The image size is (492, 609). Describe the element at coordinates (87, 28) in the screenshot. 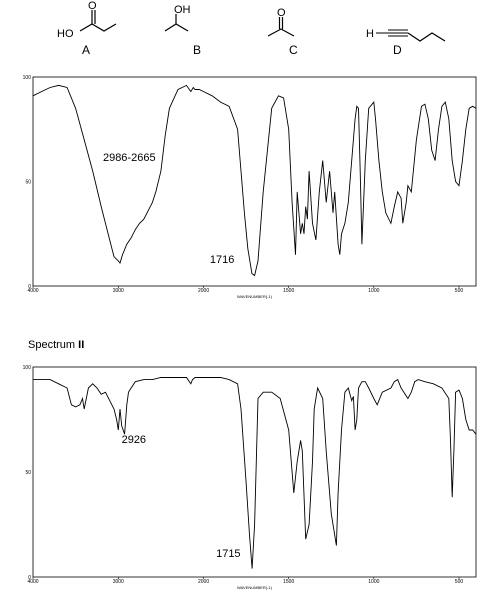

I see `molecule-a: O HO A` at that location.